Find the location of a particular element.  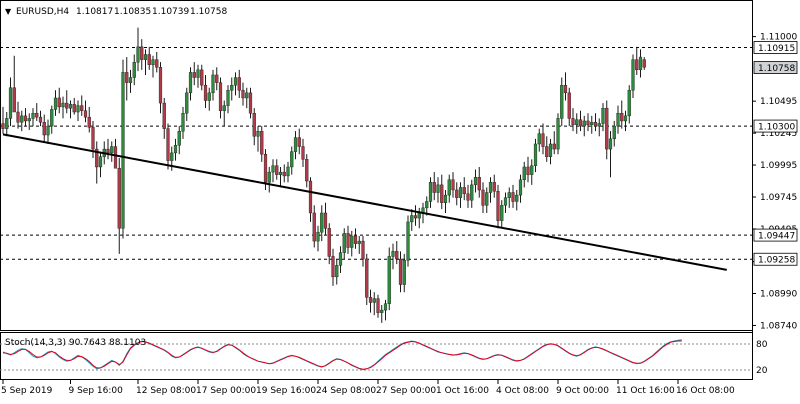

x-tick-label: 16 Oct 08:00 is located at coordinates (705, 391).